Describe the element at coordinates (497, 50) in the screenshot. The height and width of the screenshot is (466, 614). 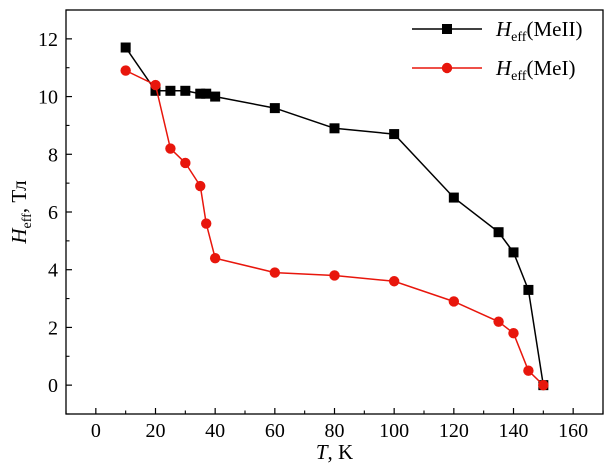
I see `legend: Heff(MeII)Heff(MeI)` at that location.